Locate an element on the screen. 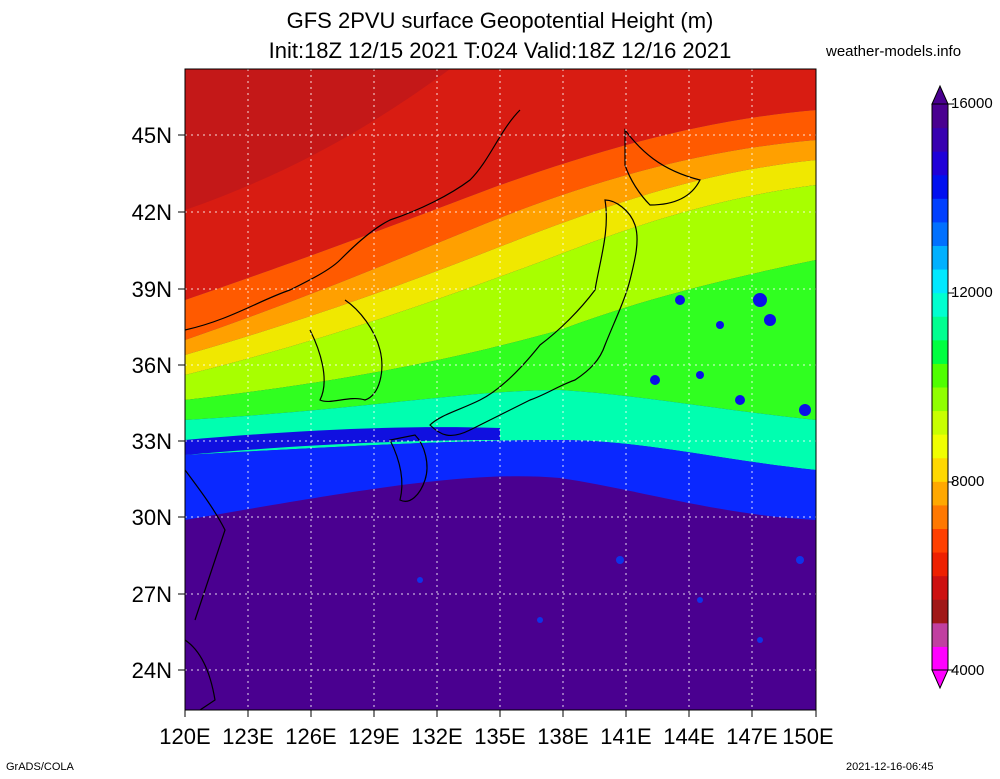  lon-label: 129E is located at coordinates (373, 736).